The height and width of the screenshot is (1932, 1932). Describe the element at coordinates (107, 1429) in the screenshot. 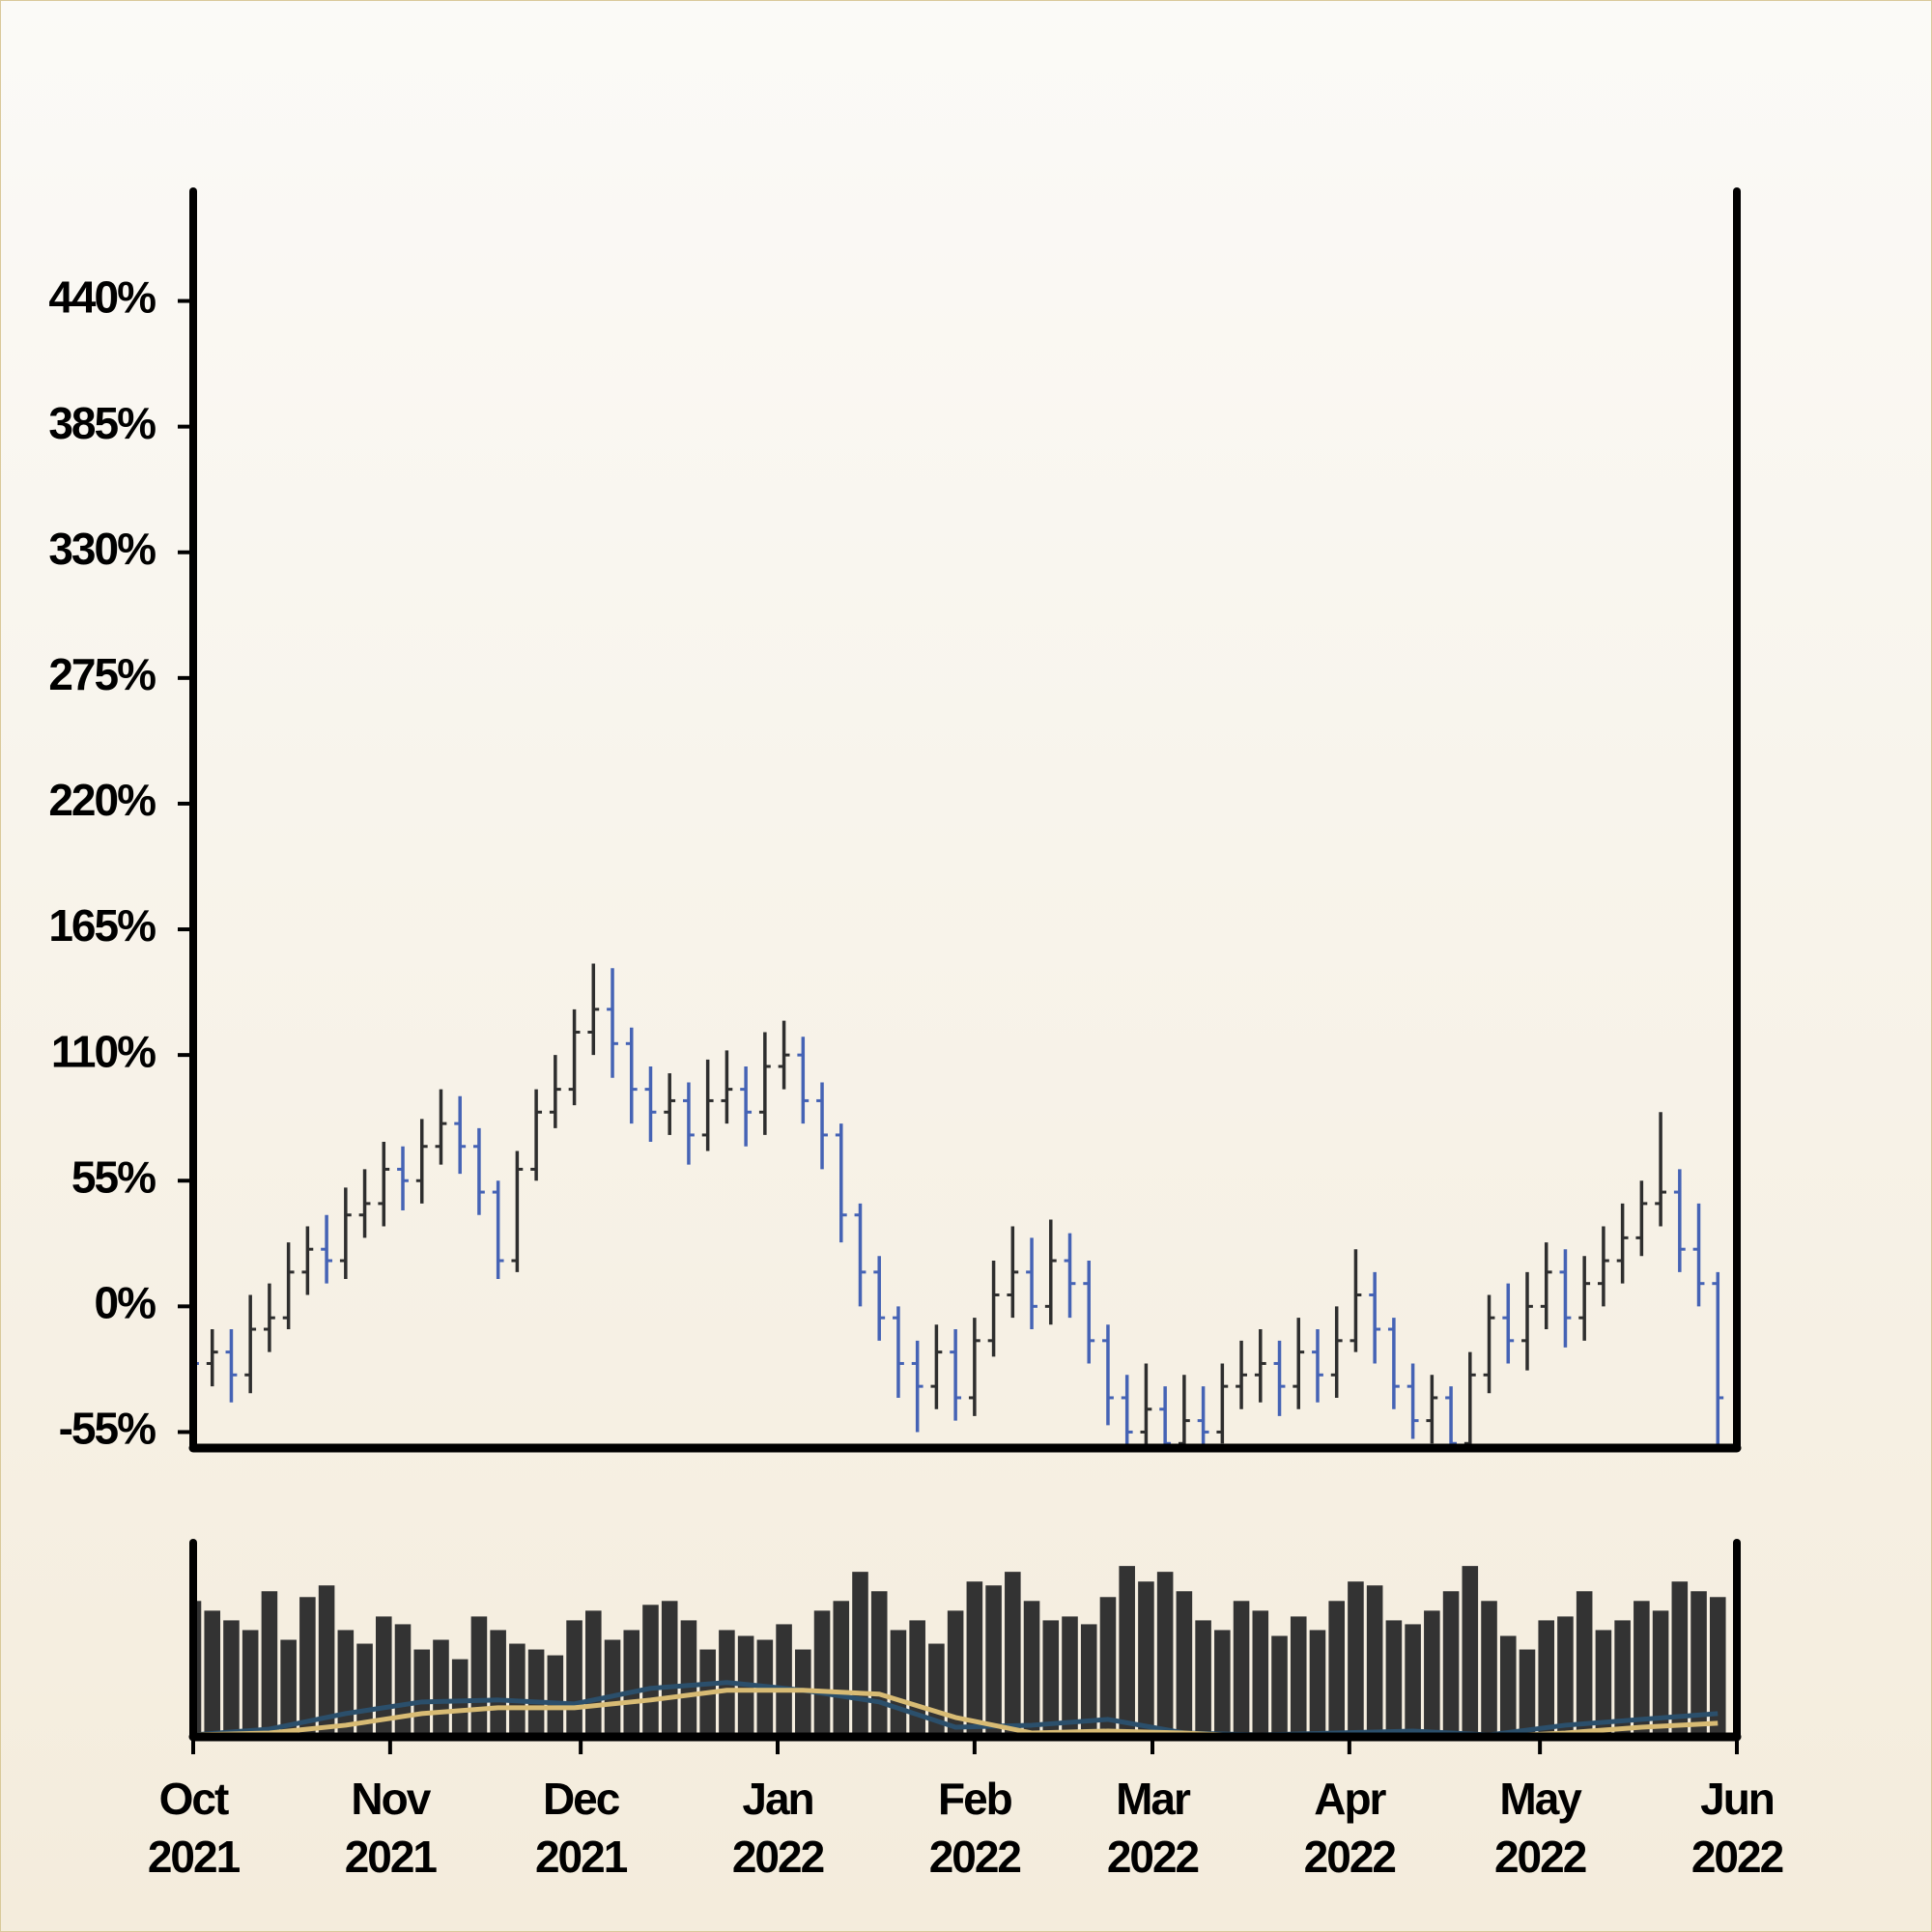

I see `y-tick-label: -55%` at that location.